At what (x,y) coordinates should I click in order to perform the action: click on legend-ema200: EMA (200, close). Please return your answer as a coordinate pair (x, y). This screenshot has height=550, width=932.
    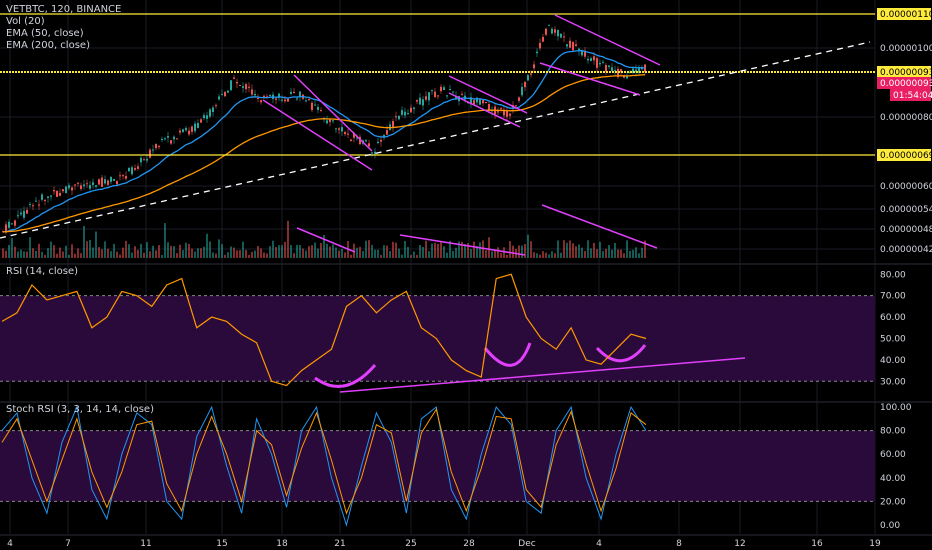
    Looking at the image, I should click on (48, 45).